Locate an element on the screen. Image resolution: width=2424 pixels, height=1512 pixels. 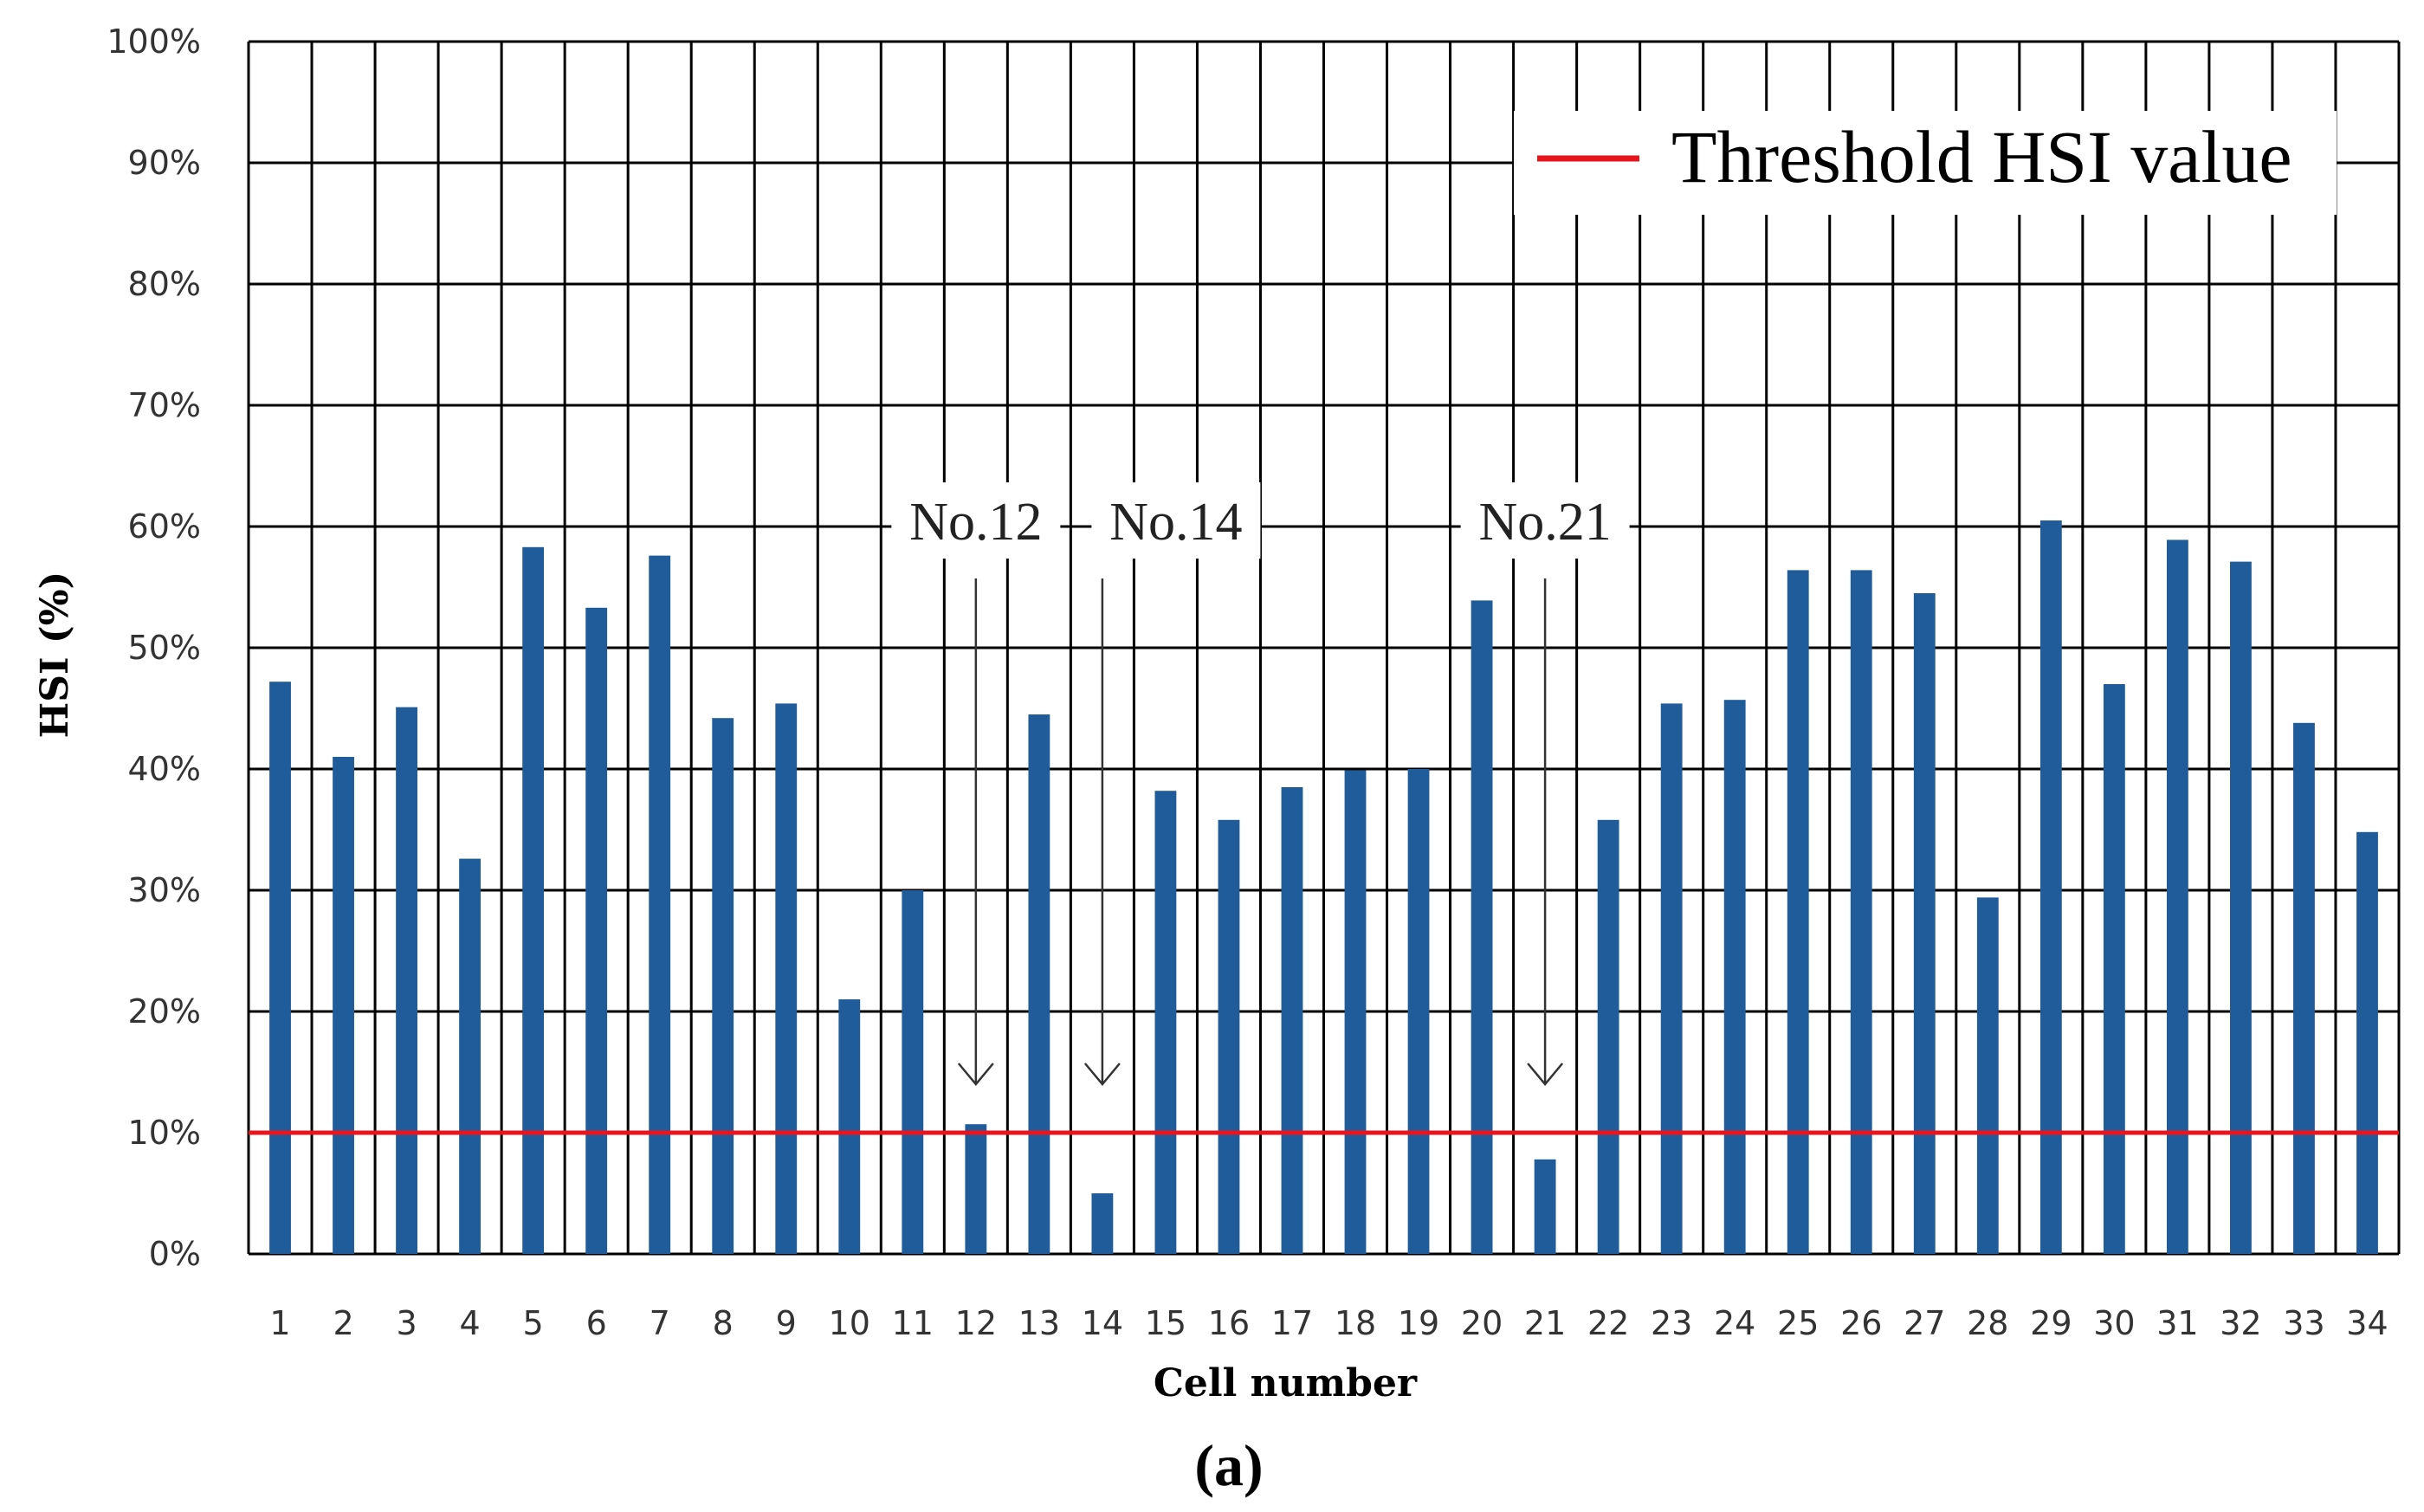
x-tick-label: 6 is located at coordinates (596, 1323).